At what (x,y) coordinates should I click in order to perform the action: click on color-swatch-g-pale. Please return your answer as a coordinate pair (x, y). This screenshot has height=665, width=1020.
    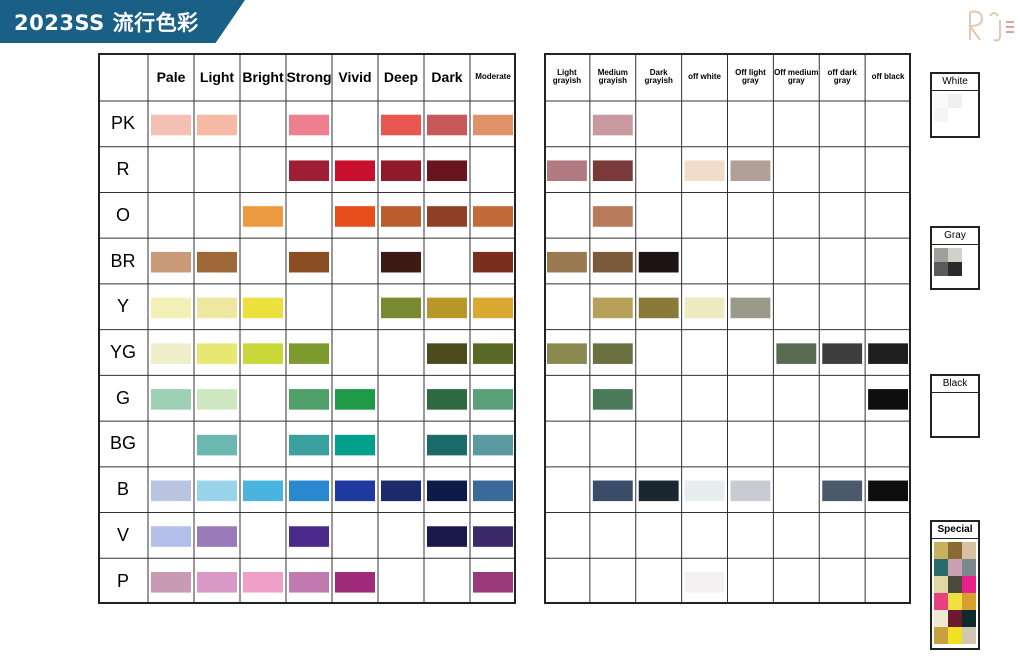
    Looking at the image, I should click on (171, 399).